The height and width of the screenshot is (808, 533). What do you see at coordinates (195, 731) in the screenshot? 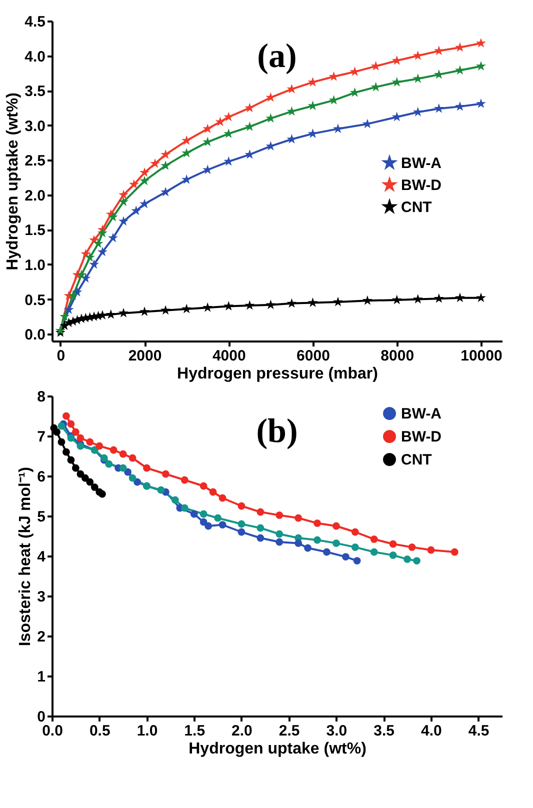
I see `x-tick-label: 1.5` at bounding box center [195, 731].